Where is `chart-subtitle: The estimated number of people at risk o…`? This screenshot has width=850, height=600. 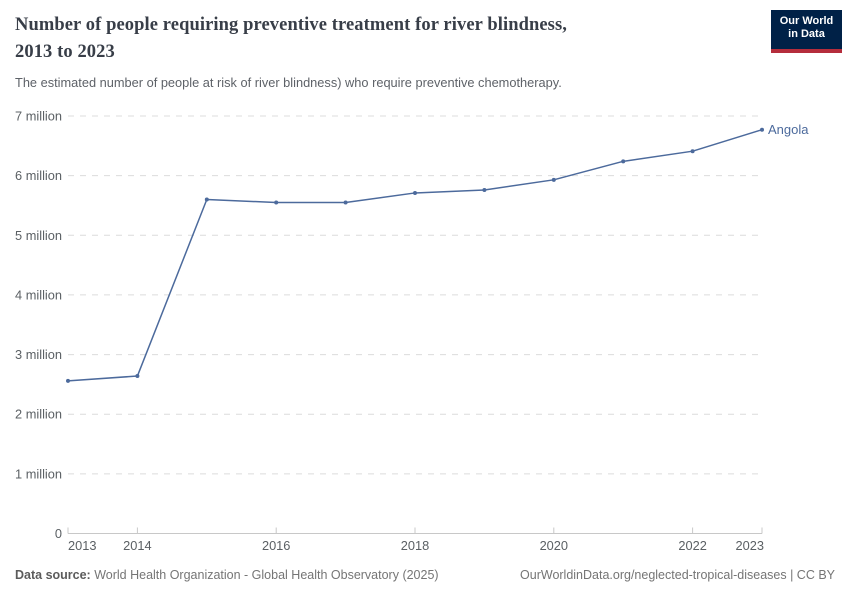 chart-subtitle: The estimated number of people at risk o… is located at coordinates (288, 82).